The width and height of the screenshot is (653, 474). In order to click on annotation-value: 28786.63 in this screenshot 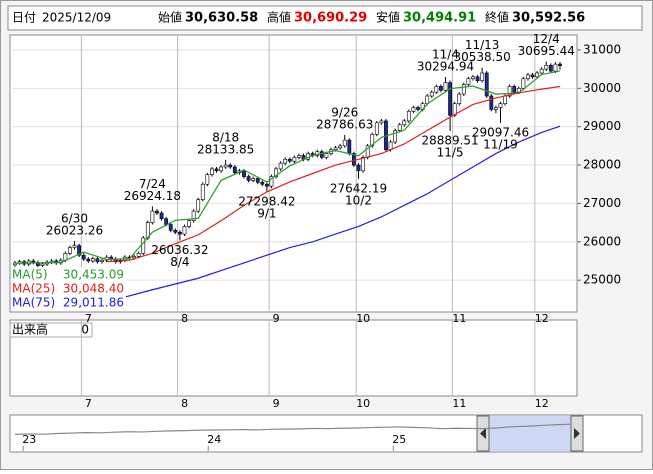, I will do `click(344, 124)`.